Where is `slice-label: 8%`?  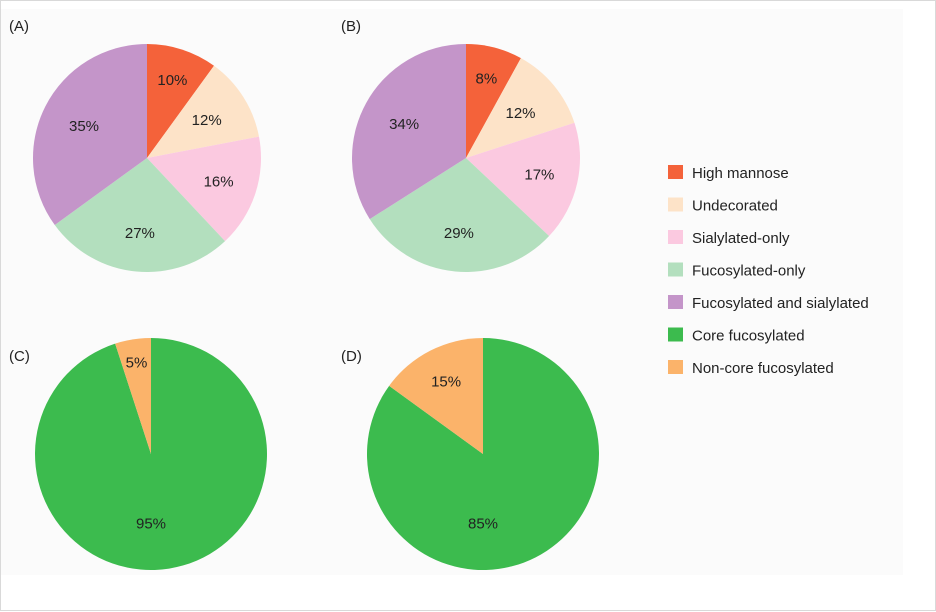
slice-label: 8% is located at coordinates (487, 79).